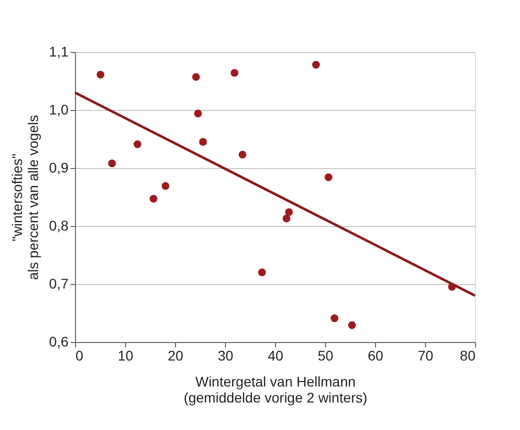  I want to click on x-tick-label: 60, so click(376, 356).